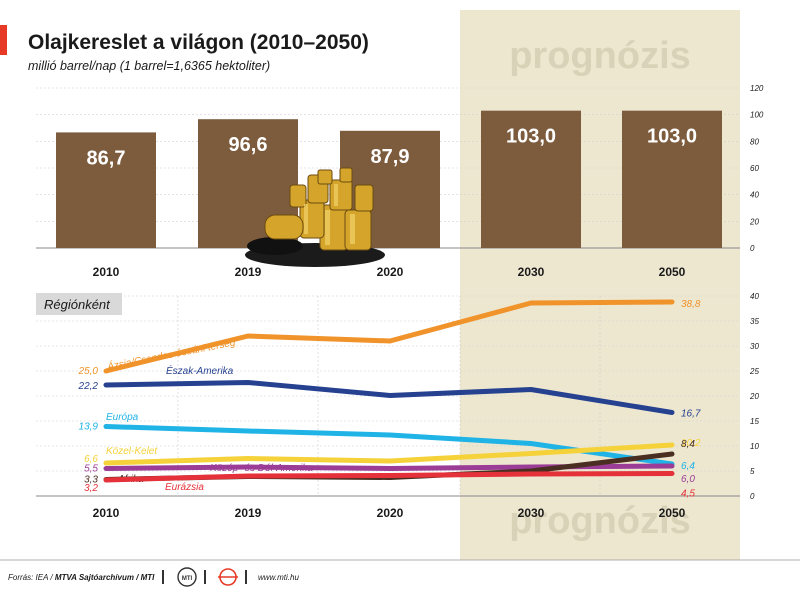 Image resolution: width=800 pixels, height=594 pixels. I want to click on series-start-value: 22,2, so click(88, 386).